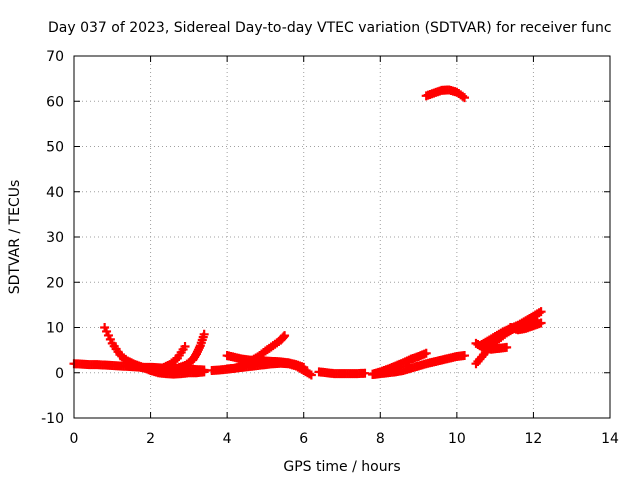  Describe the element at coordinates (303, 439) in the screenshot. I see `x-tick-label: 6` at that location.